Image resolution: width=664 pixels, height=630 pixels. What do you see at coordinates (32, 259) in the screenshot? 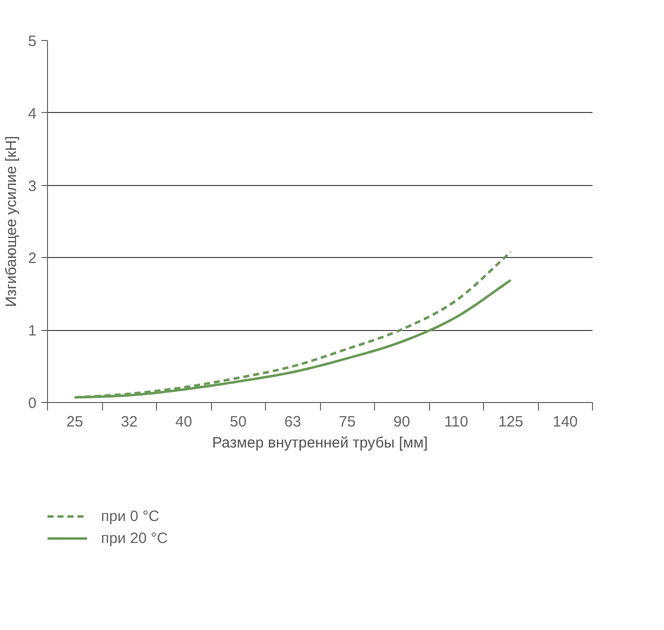
I see `y-tick-label: 2` at bounding box center [32, 259].